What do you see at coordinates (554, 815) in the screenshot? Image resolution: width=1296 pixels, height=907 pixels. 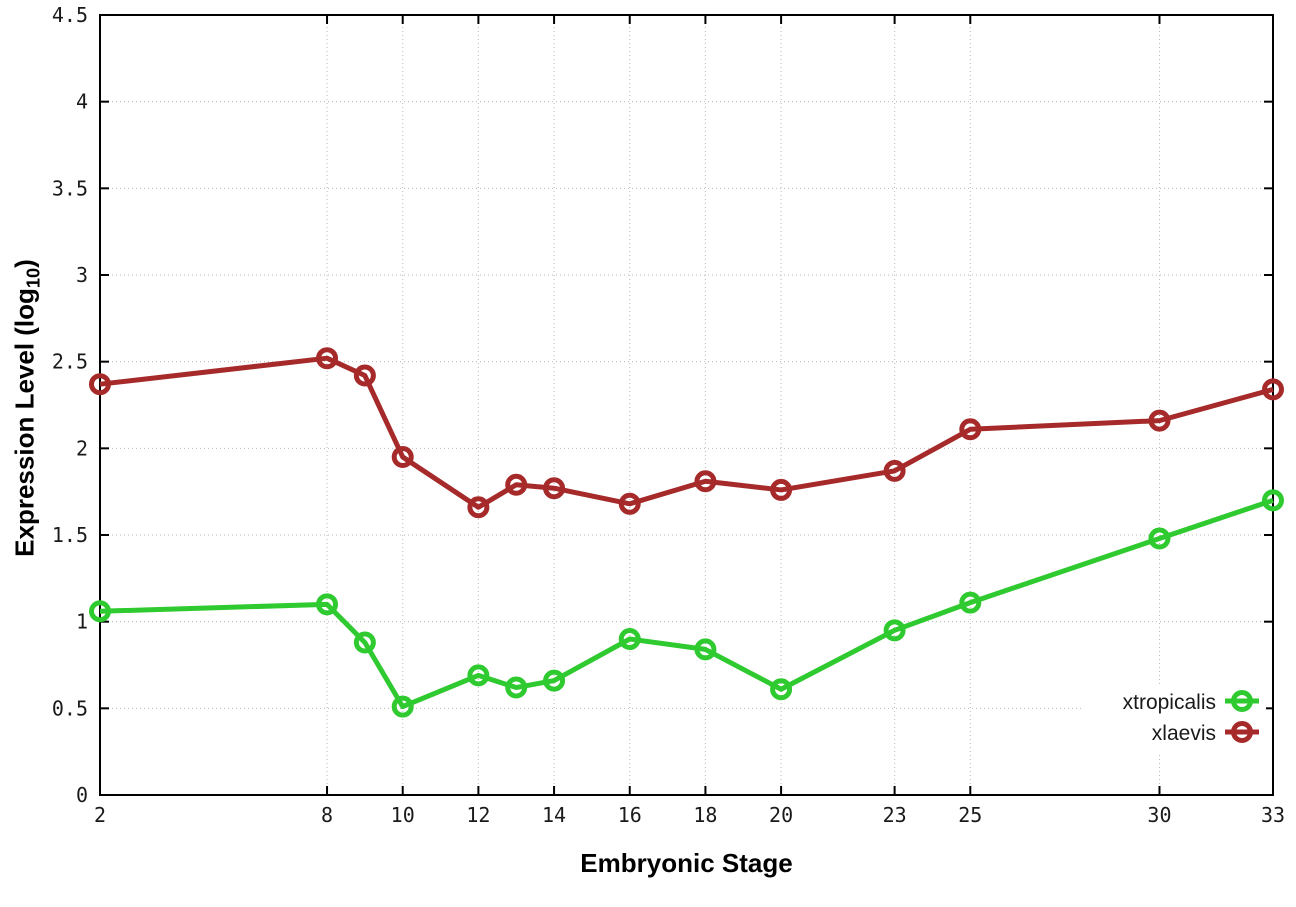 I see `x-tick-label-14: 14` at bounding box center [554, 815].